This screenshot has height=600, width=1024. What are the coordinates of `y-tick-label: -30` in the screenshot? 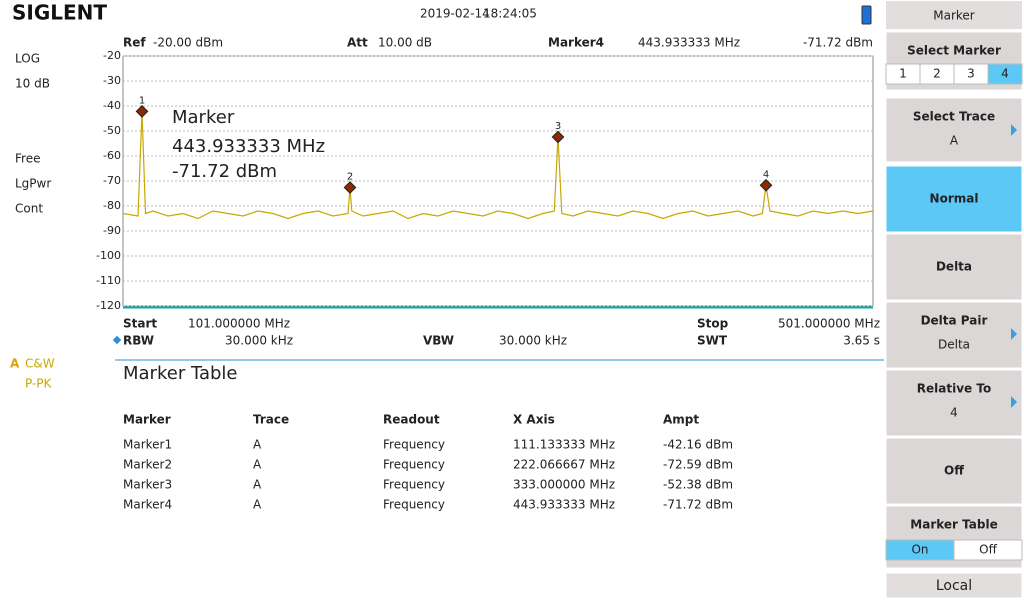 It's located at (112, 80).